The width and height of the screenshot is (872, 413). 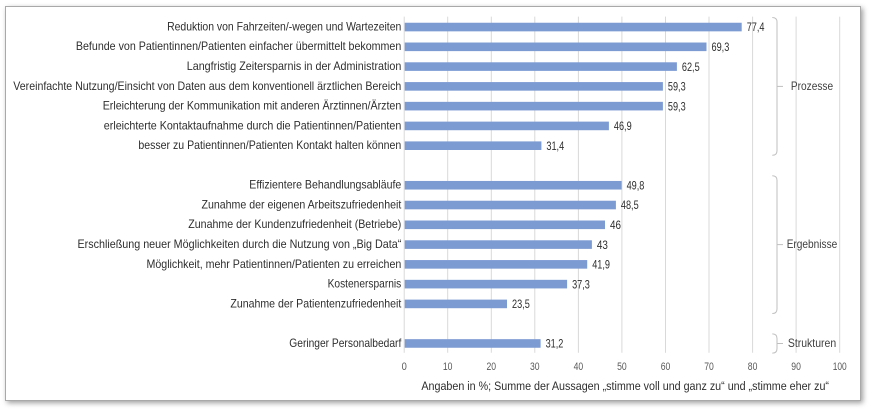 What do you see at coordinates (753, 367) in the screenshot?
I see `svg-text: 80` at bounding box center [753, 367].